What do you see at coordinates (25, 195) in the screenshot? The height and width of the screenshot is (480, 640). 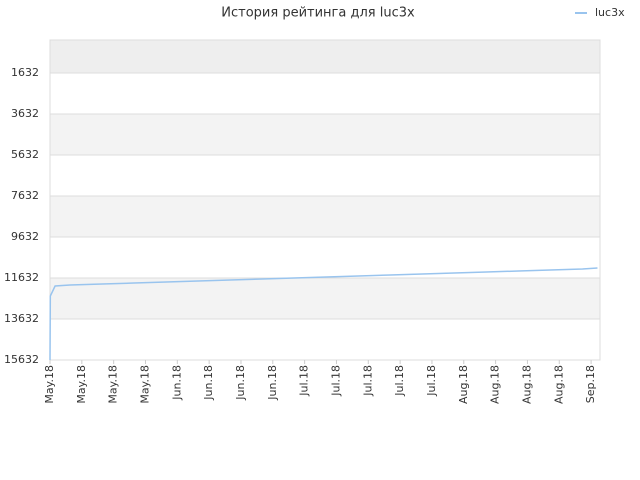 I see `y-tick-label: 7632` at bounding box center [25, 195].